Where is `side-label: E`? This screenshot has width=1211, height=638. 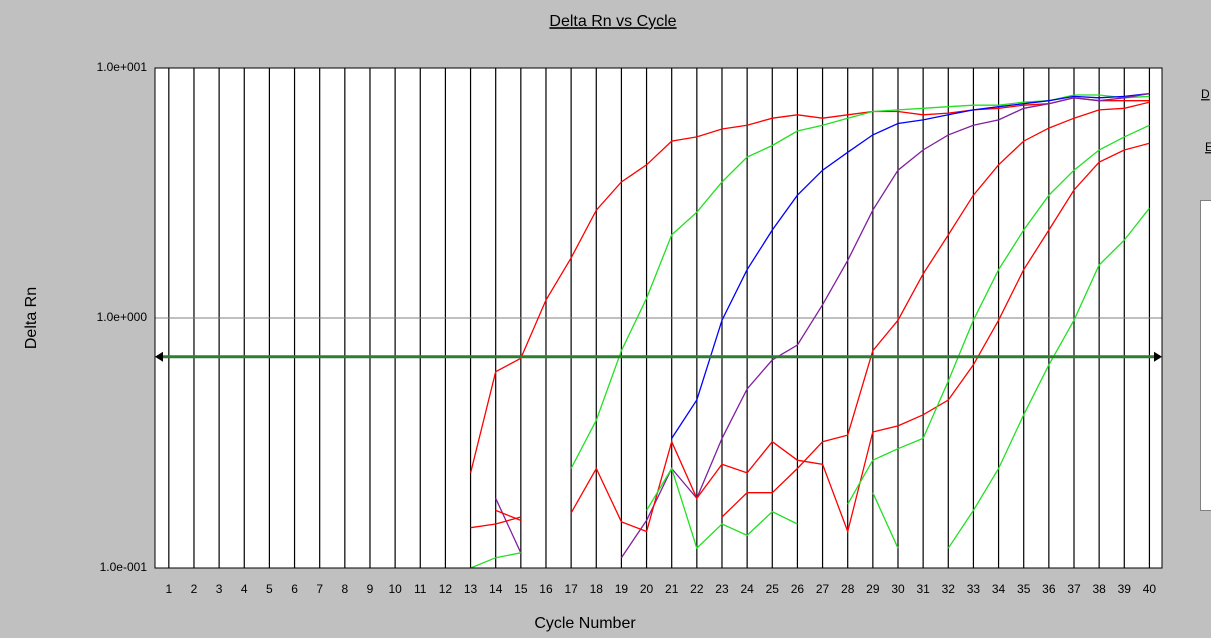 side-label: E is located at coordinates (1208, 147).